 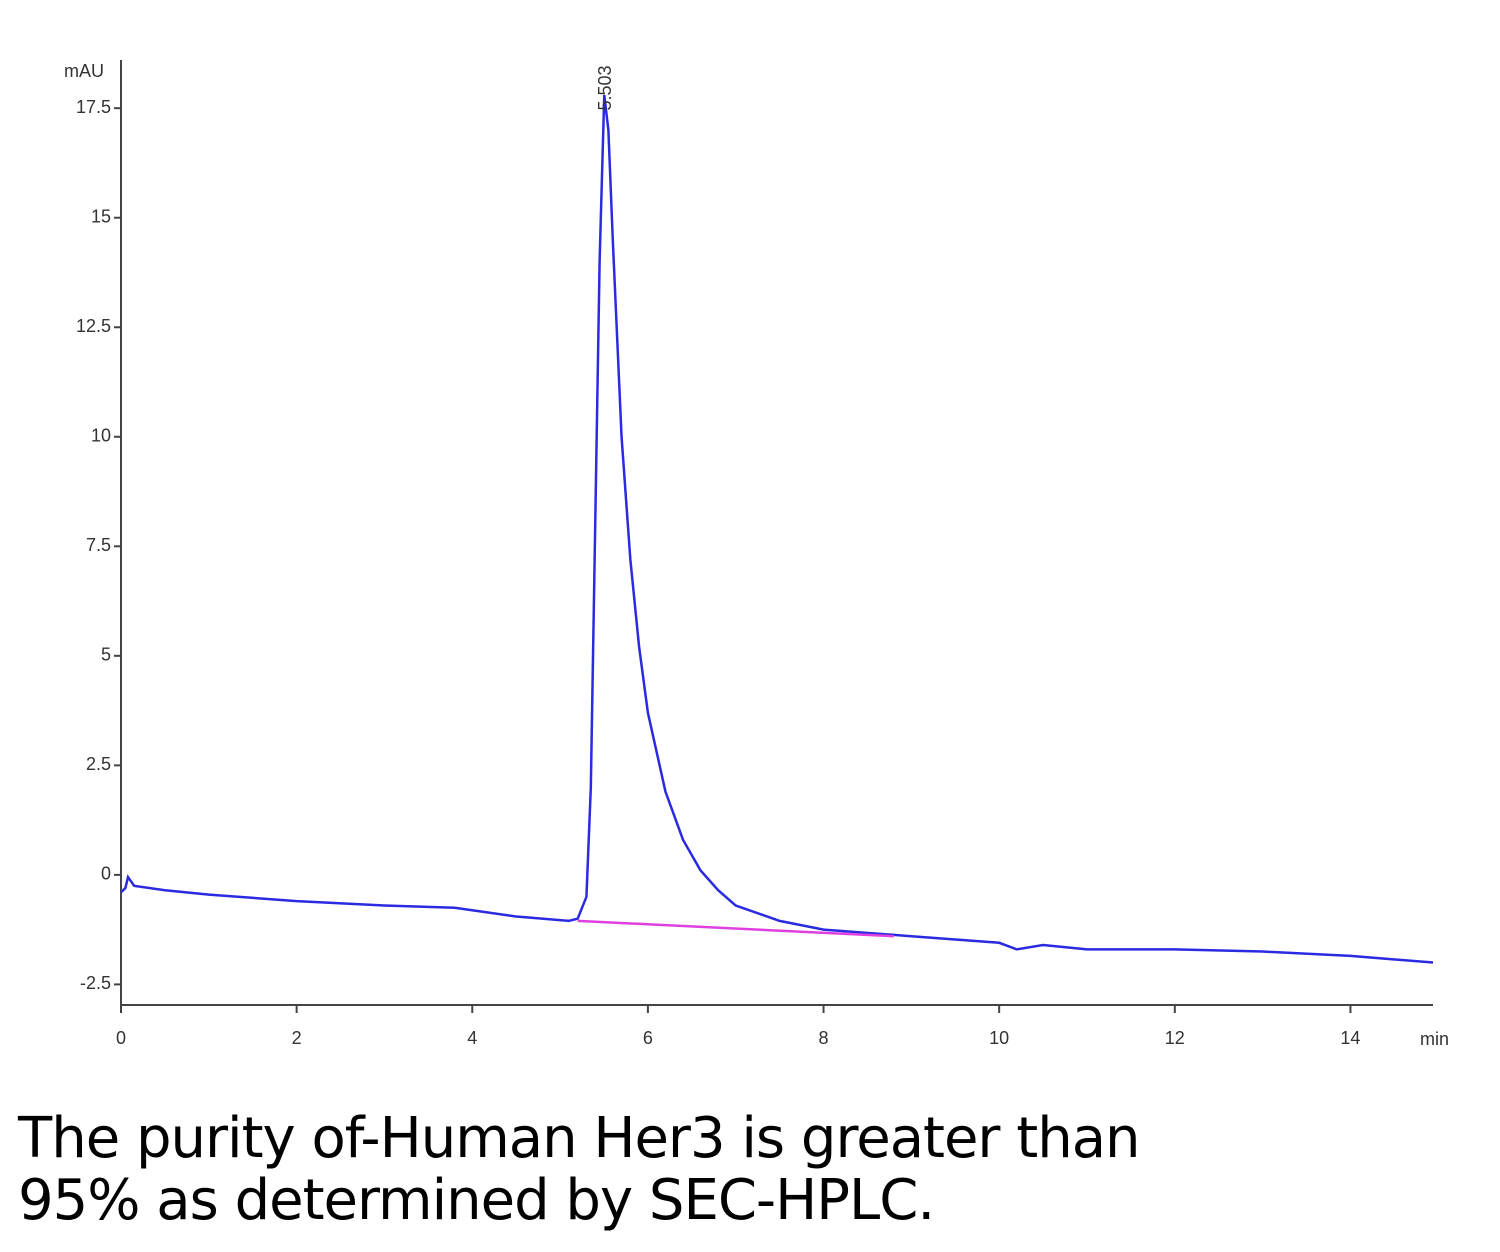 What do you see at coordinates (93, 326) in the screenshot?
I see `y-tick-label: 12.5` at bounding box center [93, 326].